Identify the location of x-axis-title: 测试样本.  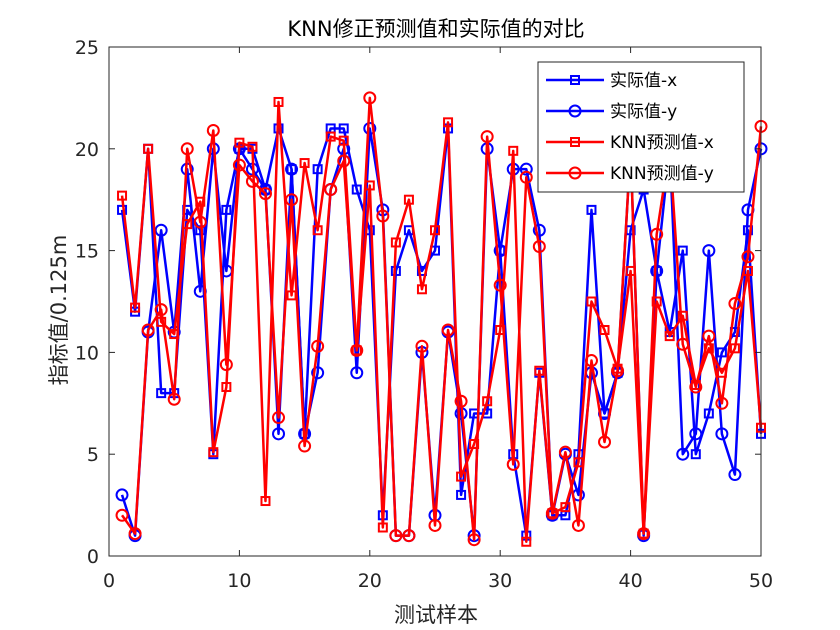
(436, 615).